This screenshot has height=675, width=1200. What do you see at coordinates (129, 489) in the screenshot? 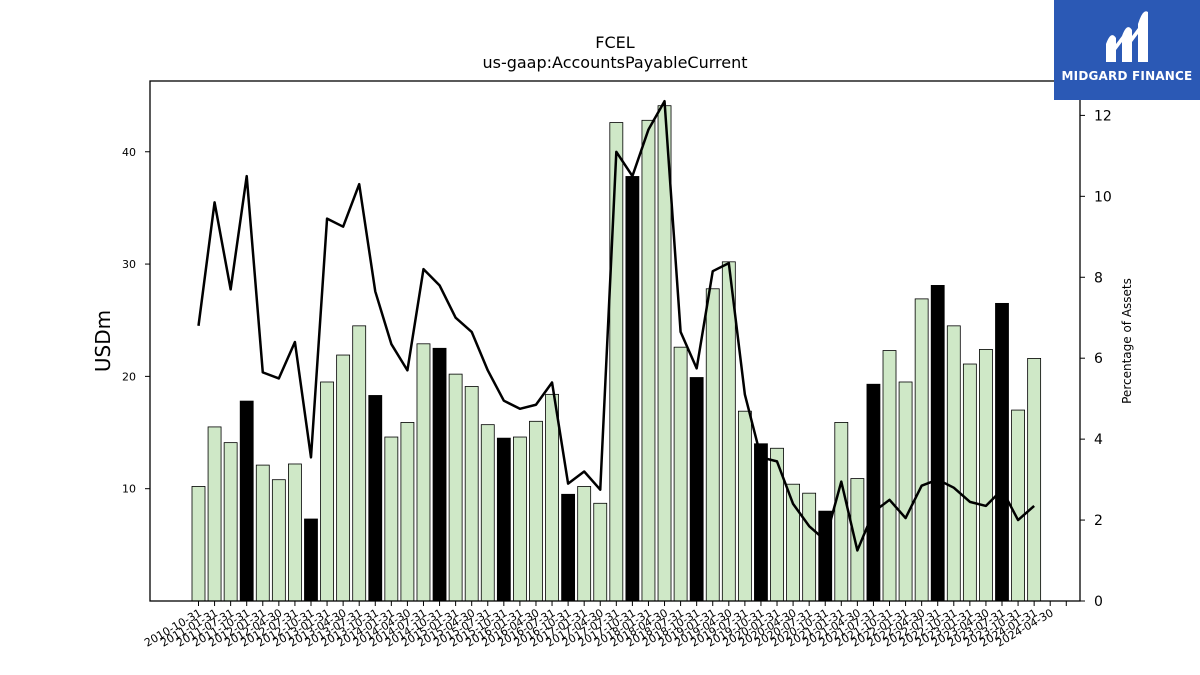
I see `y-tick-label: 10` at bounding box center [129, 489].